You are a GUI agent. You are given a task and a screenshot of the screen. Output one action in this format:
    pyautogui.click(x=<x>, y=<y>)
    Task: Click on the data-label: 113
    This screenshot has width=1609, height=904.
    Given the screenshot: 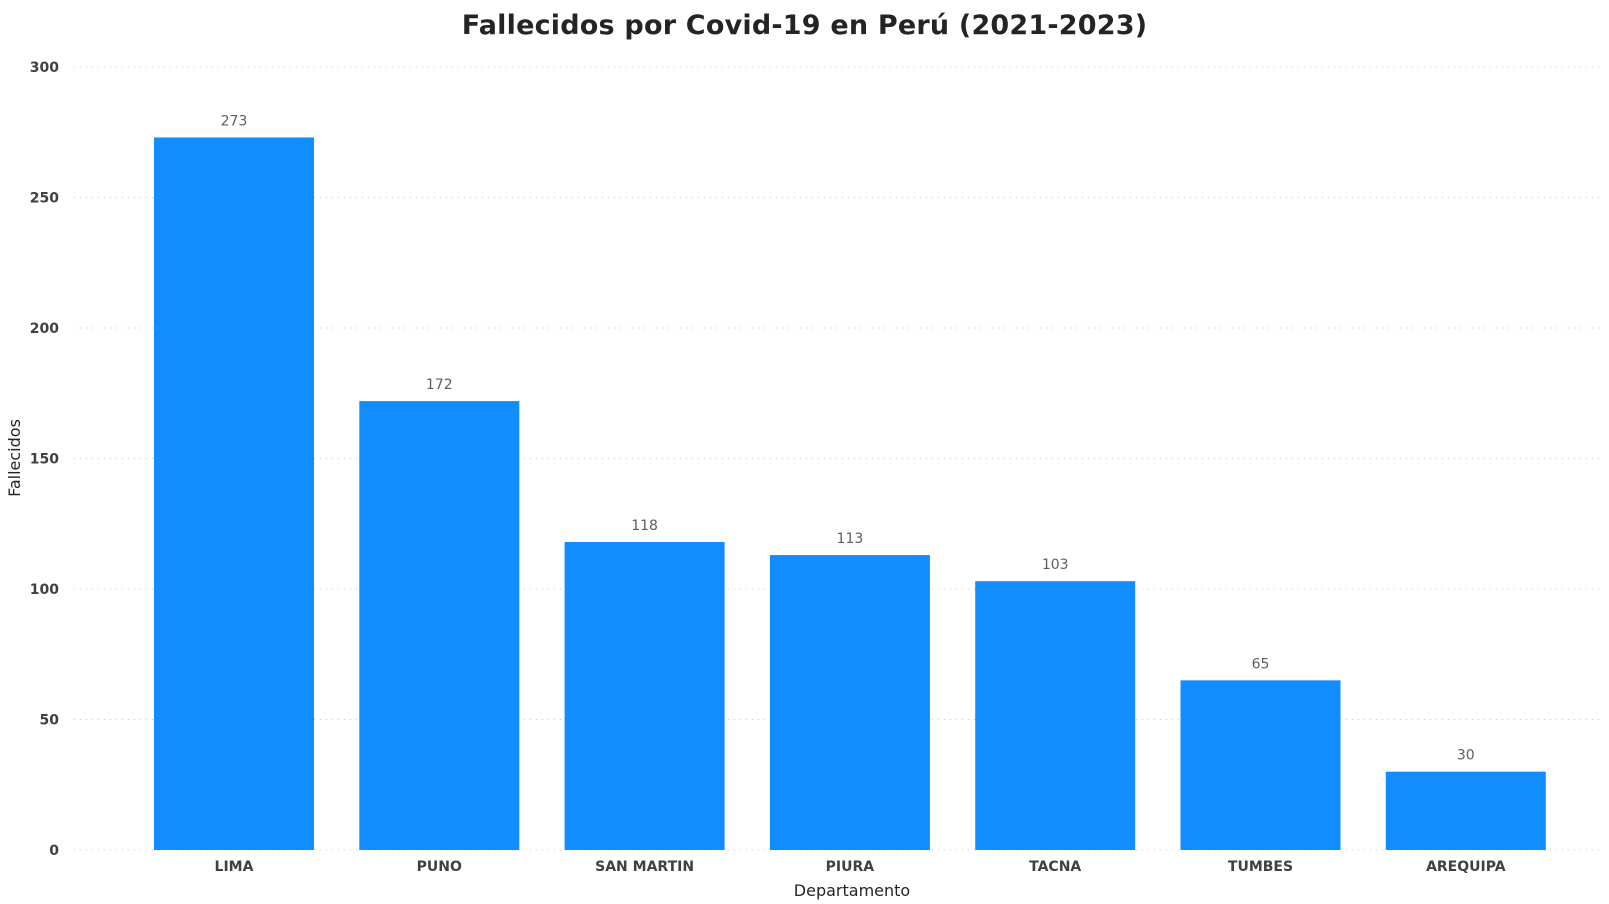 What is the action you would take?
    pyautogui.click(x=850, y=539)
    